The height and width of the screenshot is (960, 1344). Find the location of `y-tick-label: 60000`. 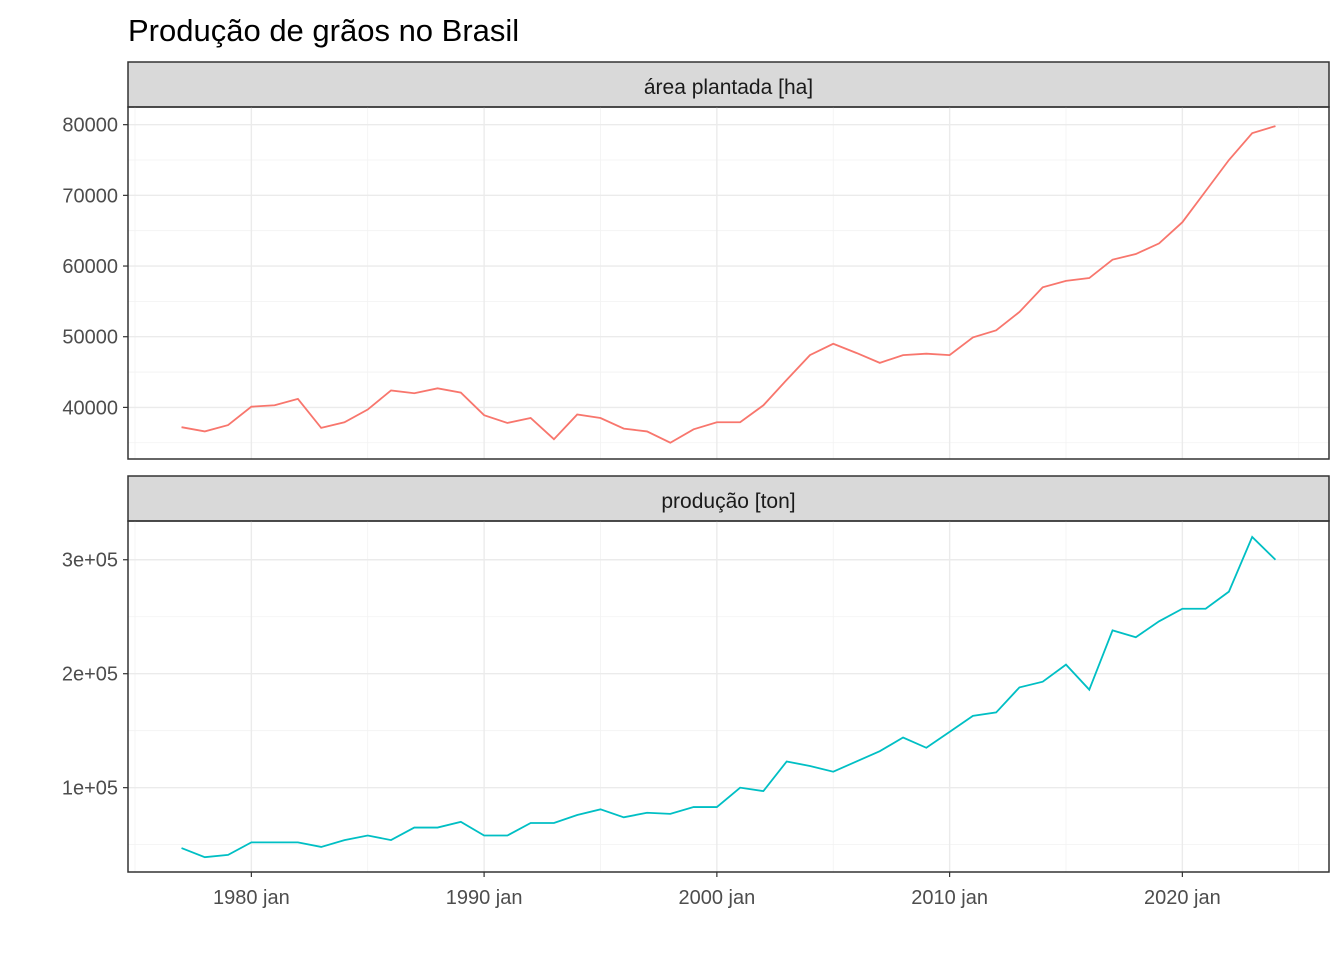

y-tick-label: 60000 is located at coordinates (90, 267).